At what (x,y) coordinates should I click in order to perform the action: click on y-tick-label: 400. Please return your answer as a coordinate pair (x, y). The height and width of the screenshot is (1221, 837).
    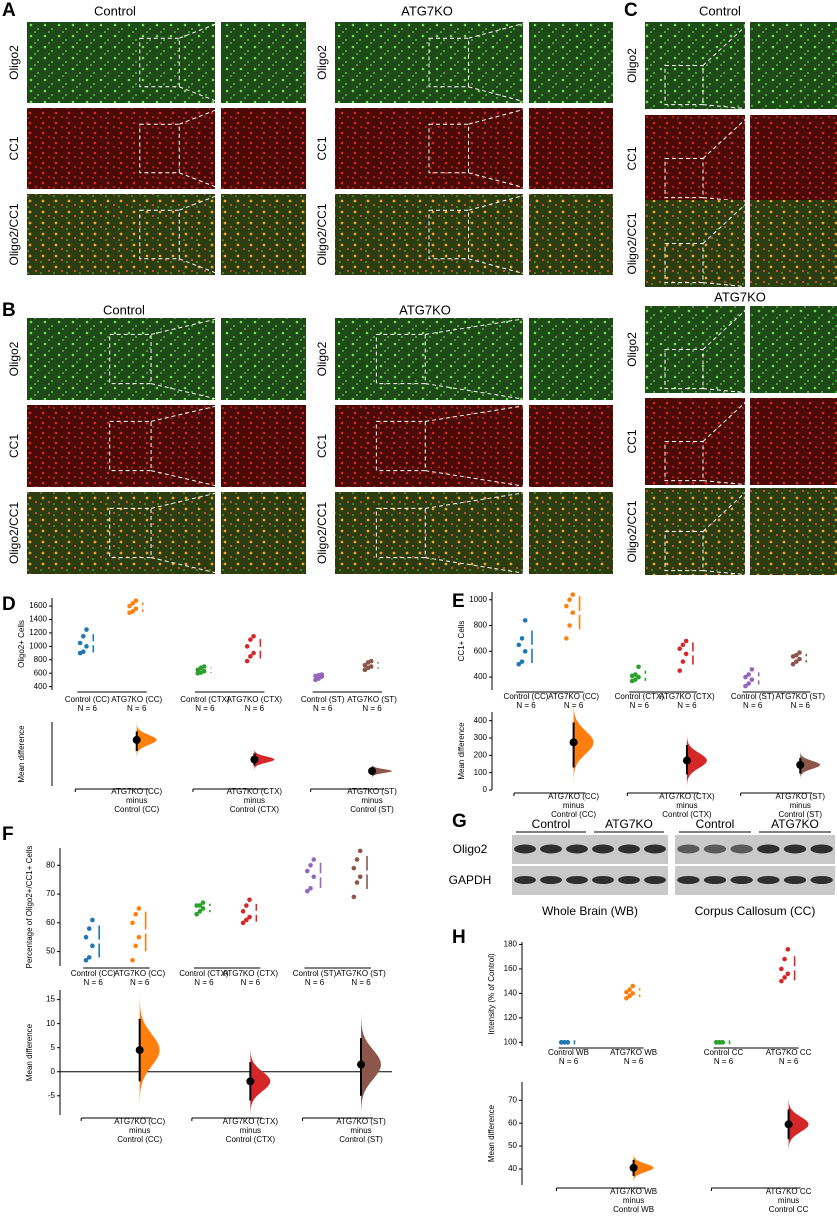
    Looking at the image, I should click on (481, 676).